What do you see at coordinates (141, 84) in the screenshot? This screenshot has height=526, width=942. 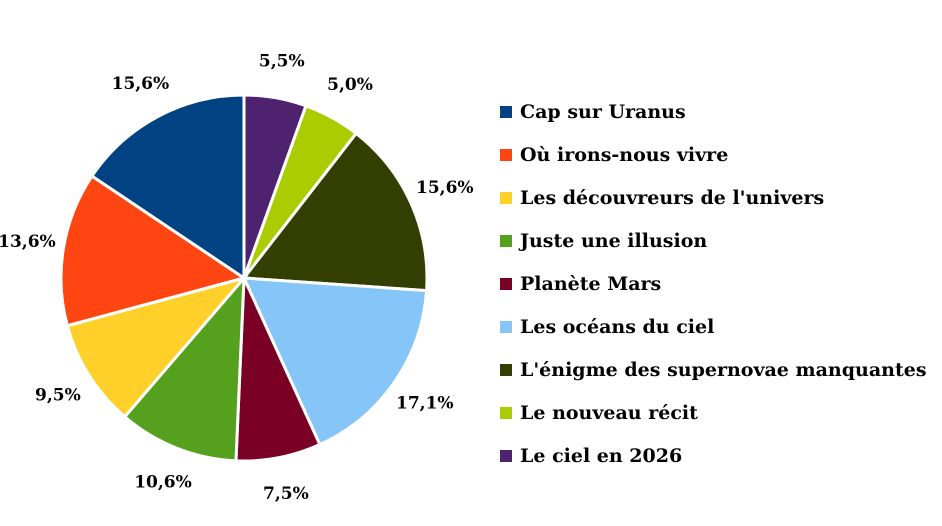 I see `data-label-cap-sur-uranus: 15,6%` at bounding box center [141, 84].